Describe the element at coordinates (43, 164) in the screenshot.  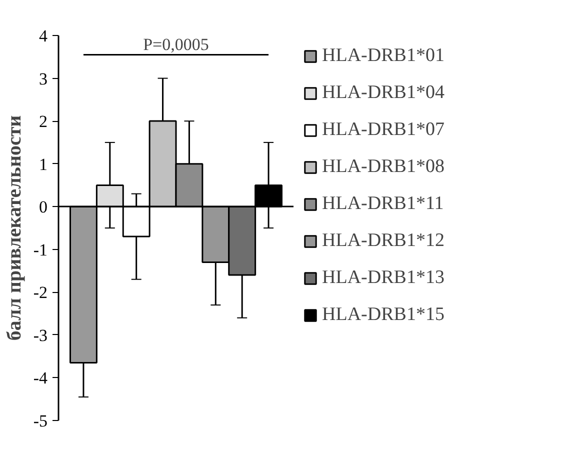
I see `y-tick-label: 1` at that location.